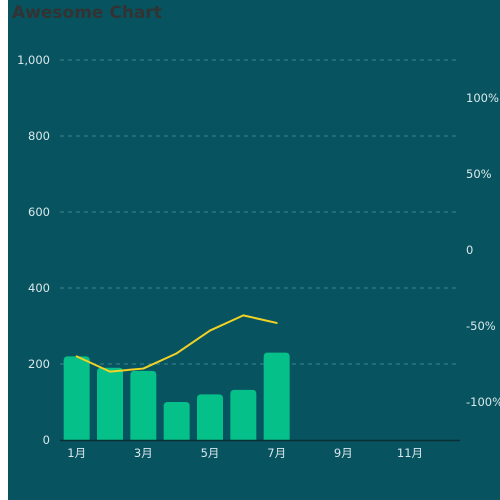 The height and width of the screenshot is (500, 500). I want to click on x-tick-label: 1月, so click(76, 453).